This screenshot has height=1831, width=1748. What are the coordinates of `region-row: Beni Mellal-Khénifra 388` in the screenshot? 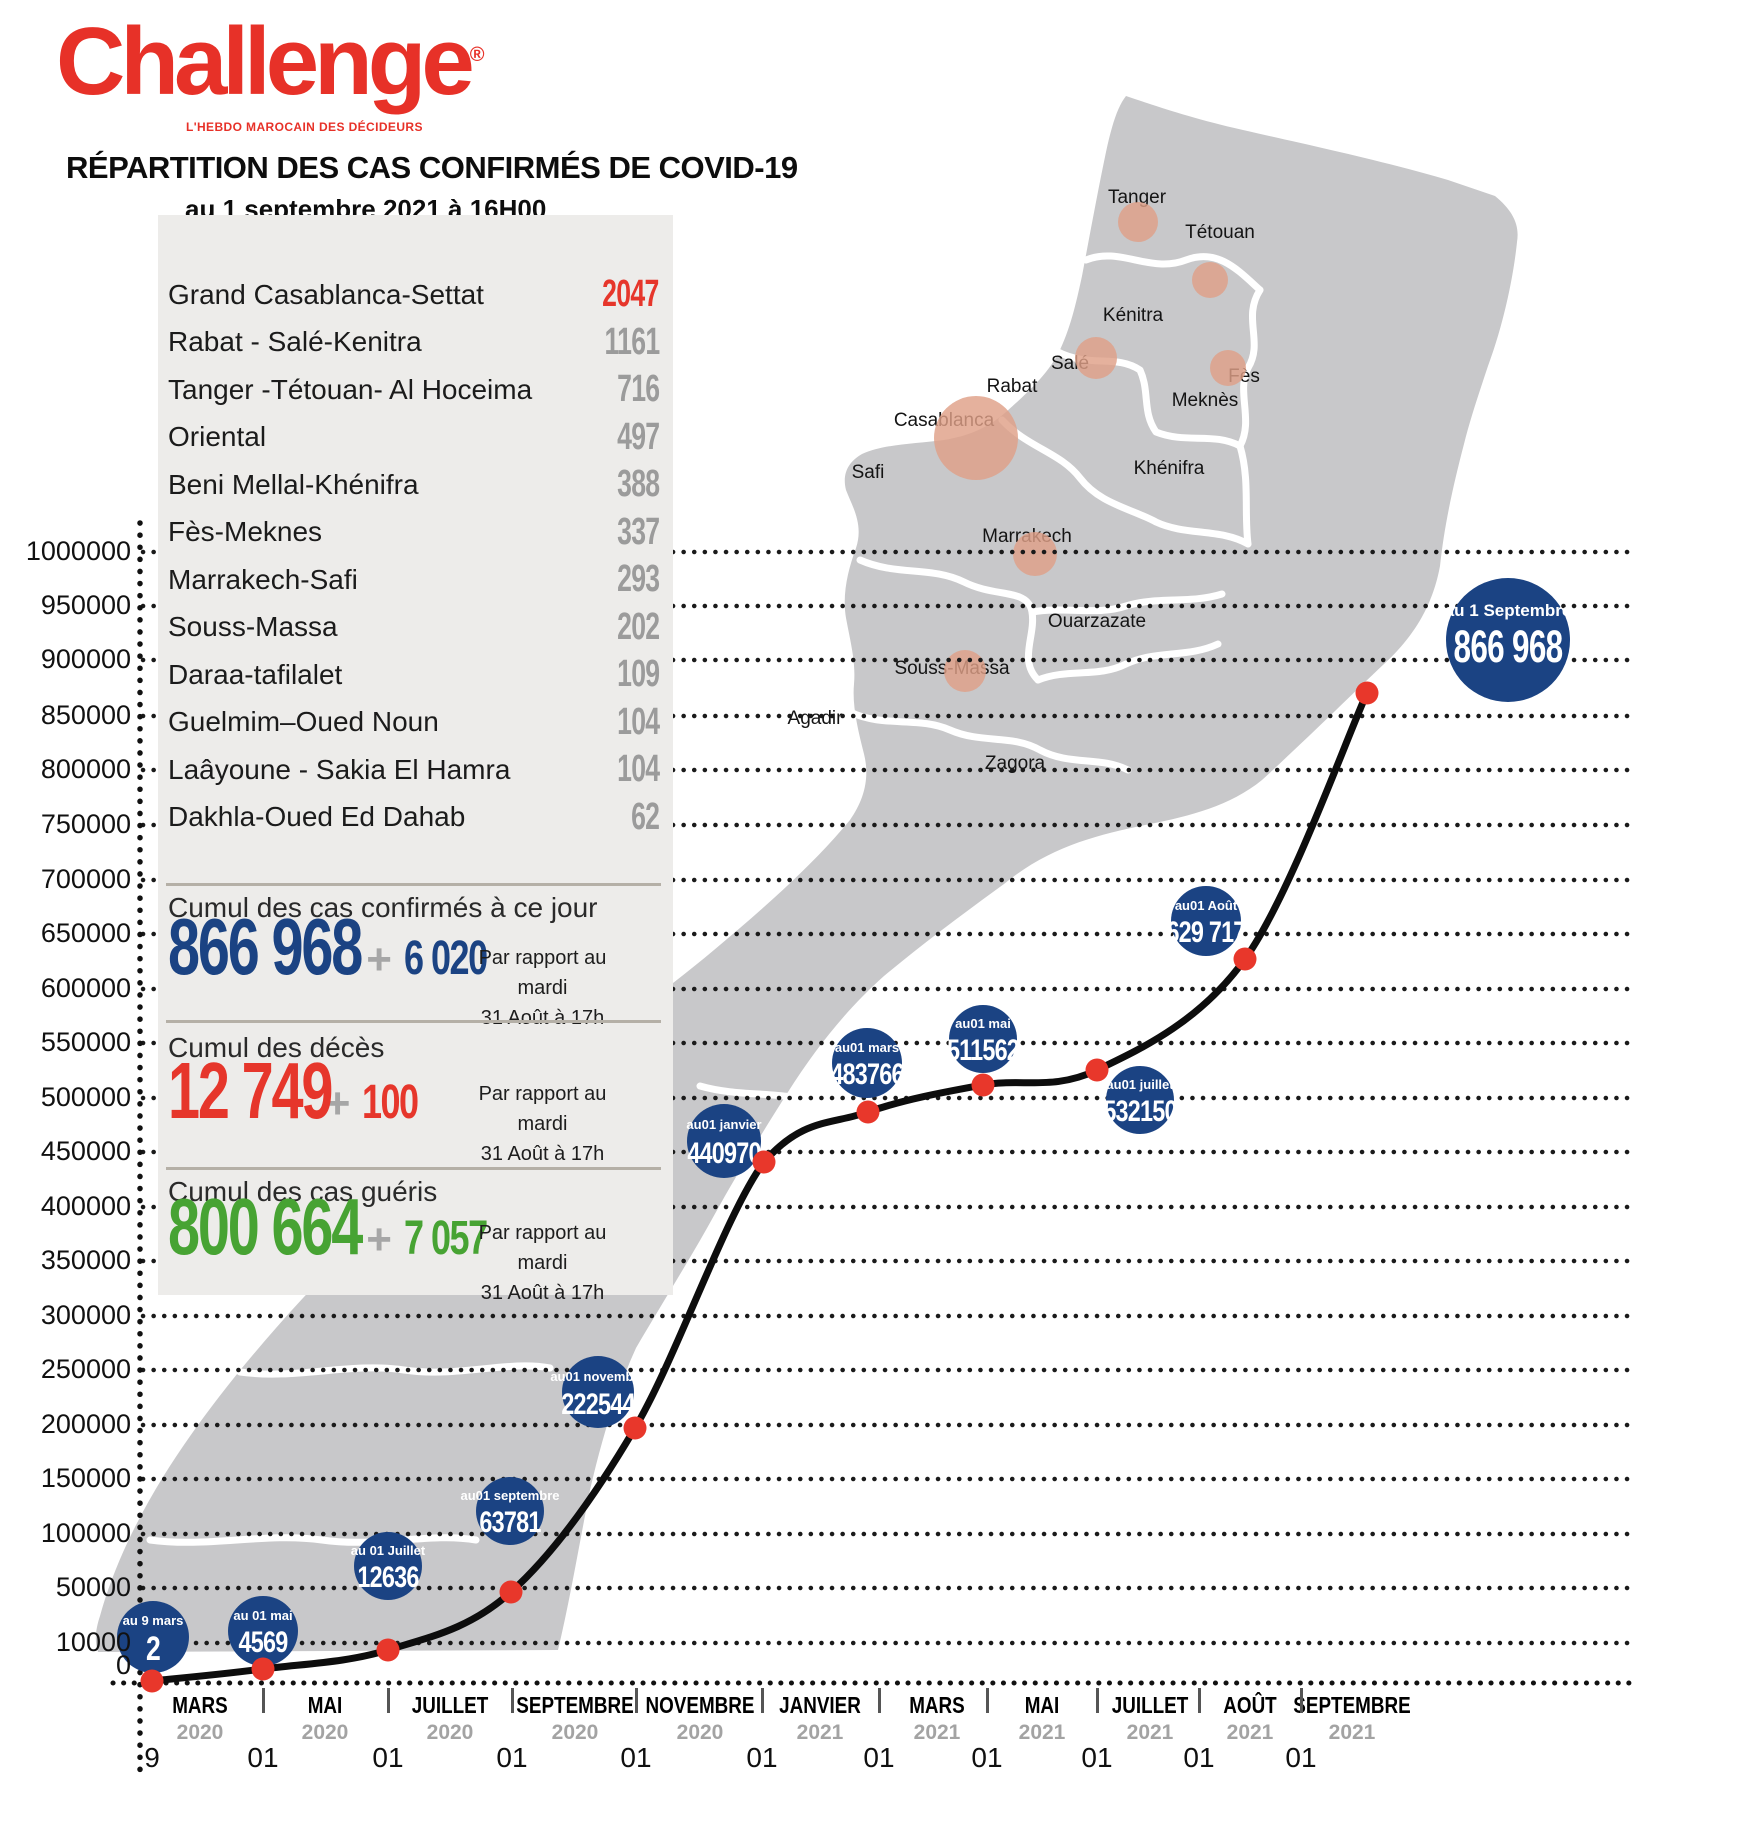 It's located at (414, 485).